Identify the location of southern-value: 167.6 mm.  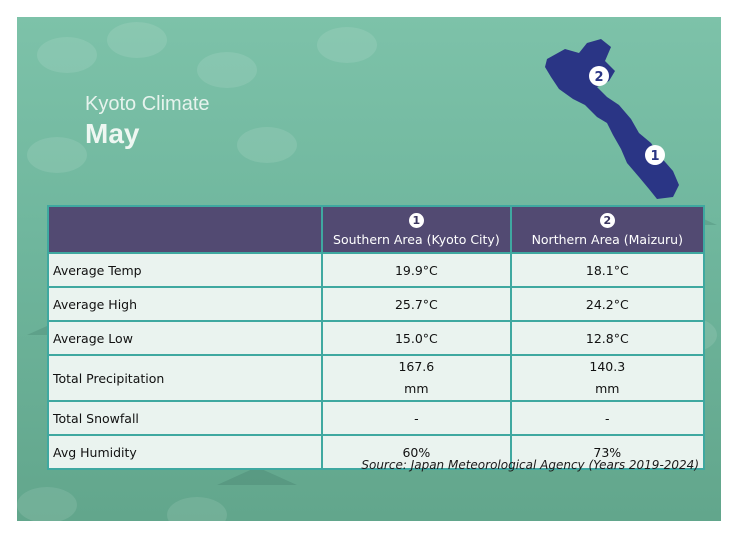
(416, 378).